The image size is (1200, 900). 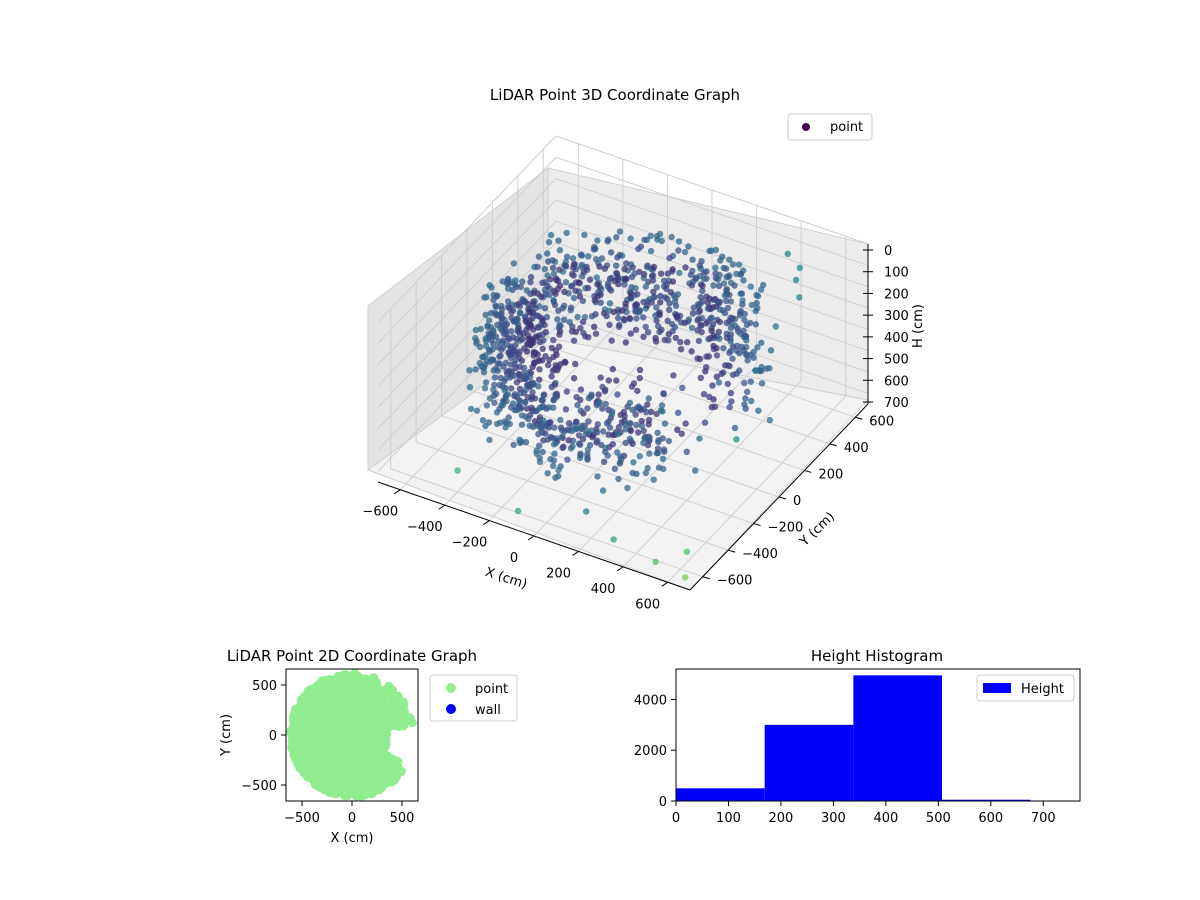 I want to click on legend-2d-label-wall: wall, so click(x=488, y=710).